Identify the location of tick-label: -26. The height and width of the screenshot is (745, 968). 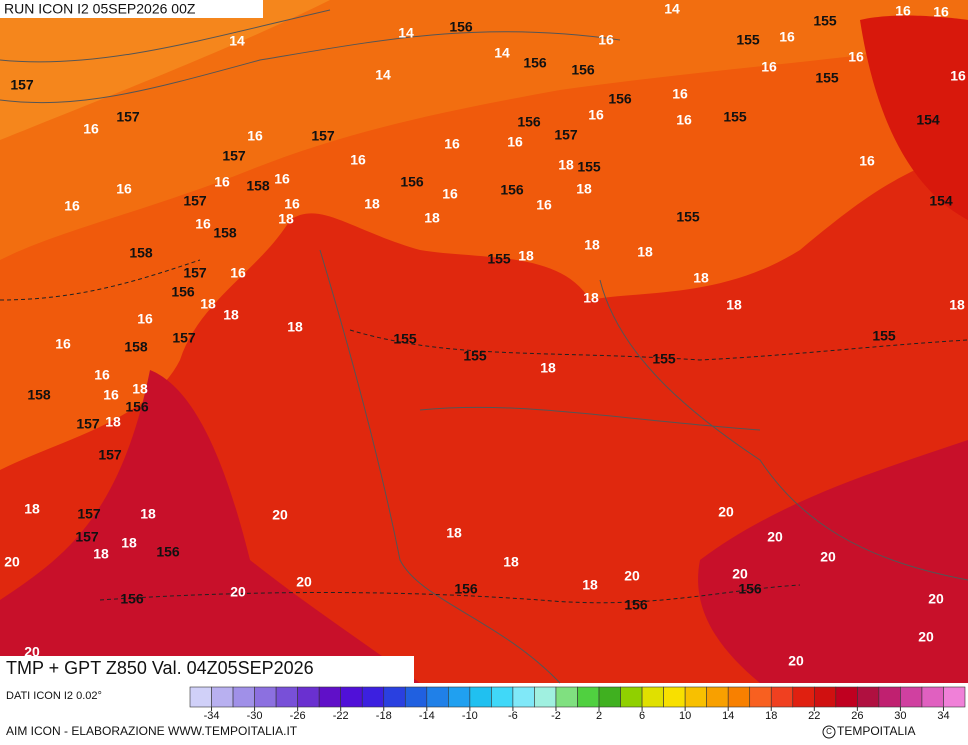
(298, 716).